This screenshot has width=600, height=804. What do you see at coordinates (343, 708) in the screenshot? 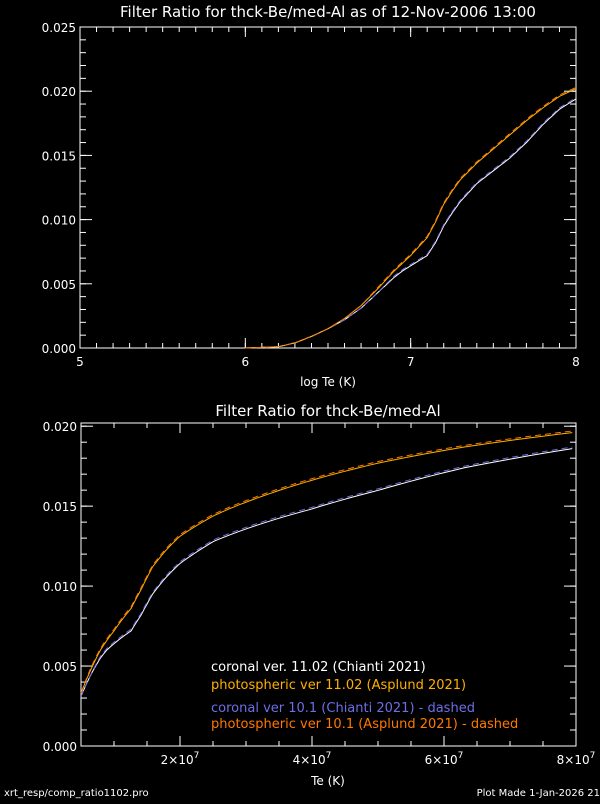
I see `legend-entry-2: coronal ver 10.1 (Chianti 2021) - dashed` at bounding box center [343, 708].